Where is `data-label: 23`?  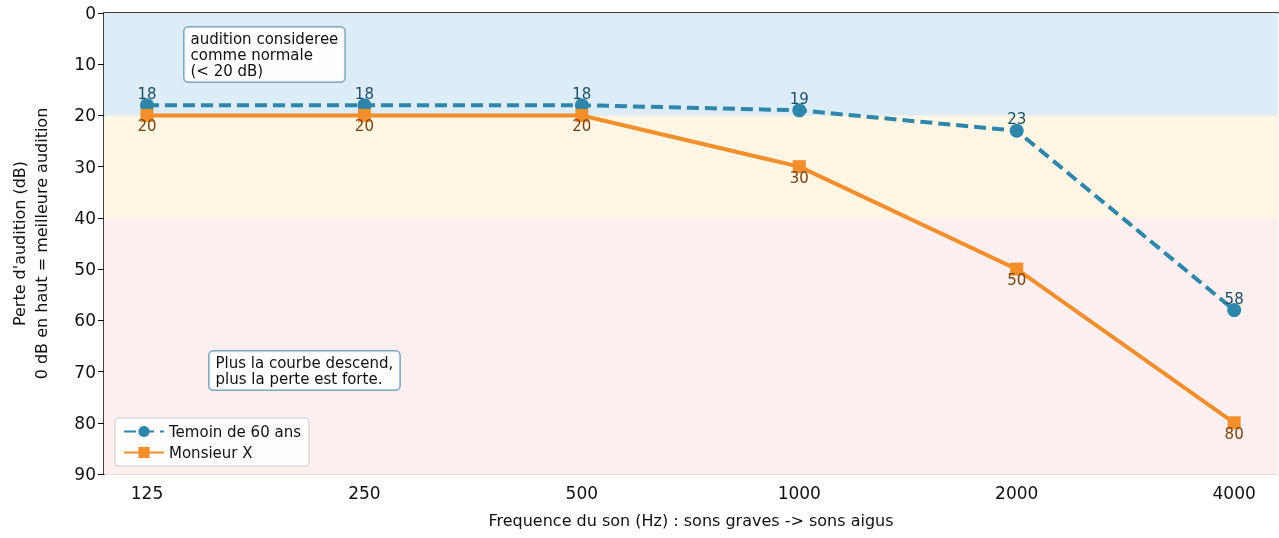
data-label: 23 is located at coordinates (1017, 119).